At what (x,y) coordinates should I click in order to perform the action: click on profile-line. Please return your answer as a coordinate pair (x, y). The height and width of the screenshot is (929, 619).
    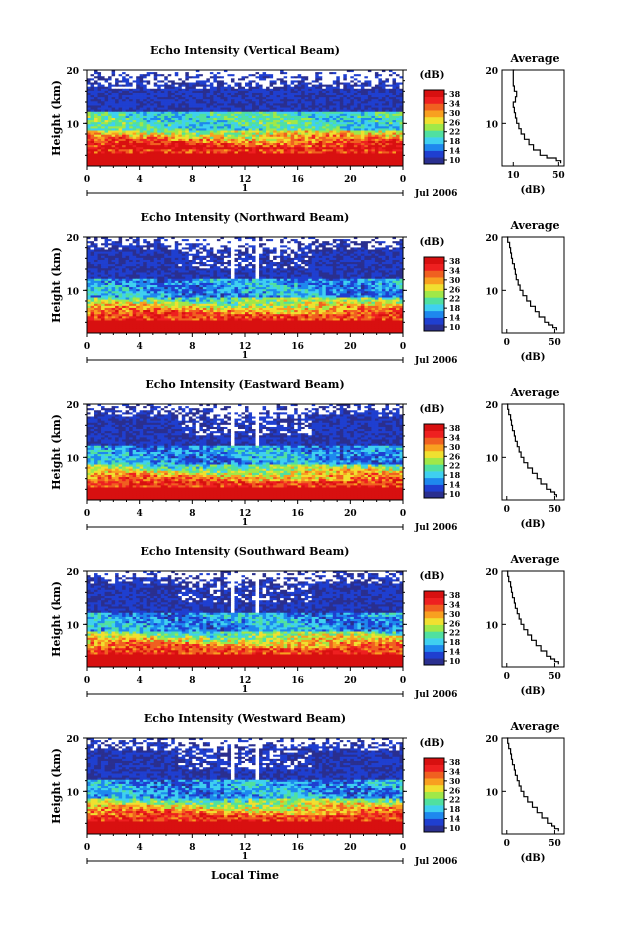
    Looking at the image, I should click on (536, 116).